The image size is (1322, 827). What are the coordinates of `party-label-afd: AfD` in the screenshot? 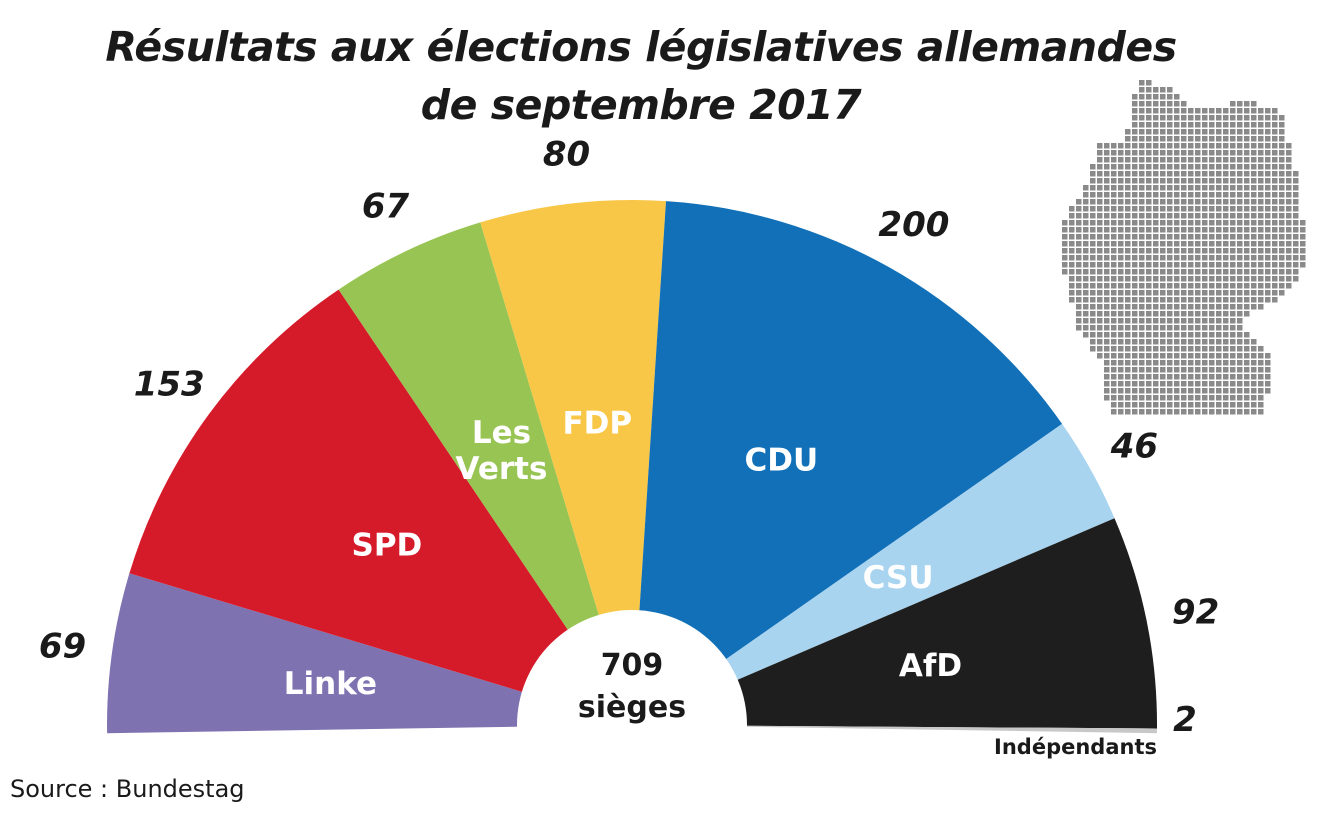 It's located at (930, 666).